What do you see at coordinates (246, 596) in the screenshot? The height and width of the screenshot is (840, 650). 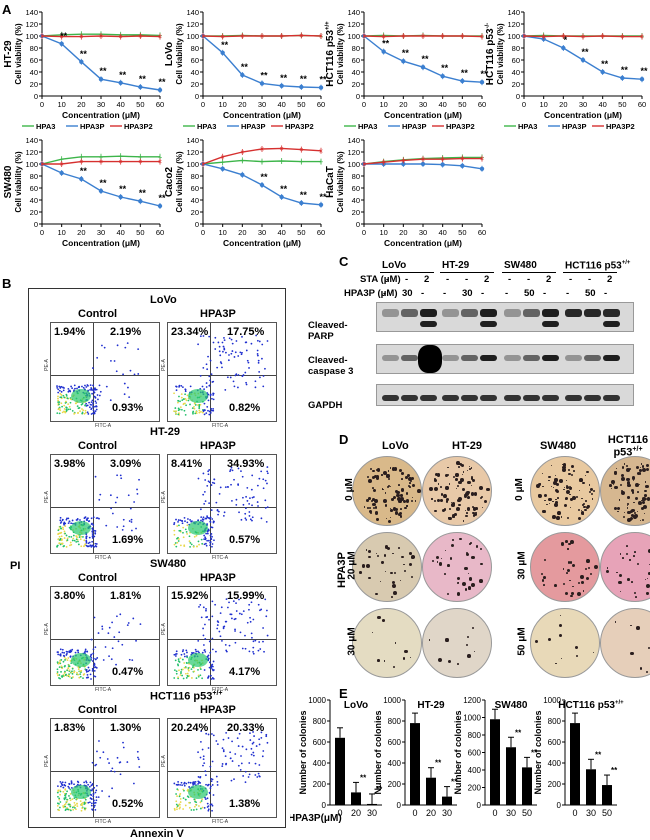 I see `quad-ur-pct: 15.99%` at bounding box center [246, 596].